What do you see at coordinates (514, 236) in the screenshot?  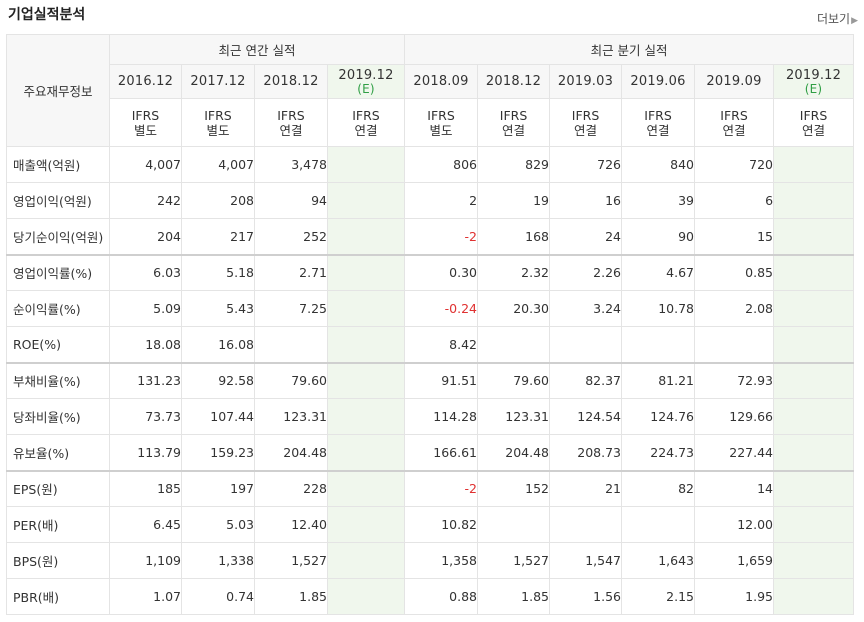 I see `table-cell: 168` at bounding box center [514, 236].